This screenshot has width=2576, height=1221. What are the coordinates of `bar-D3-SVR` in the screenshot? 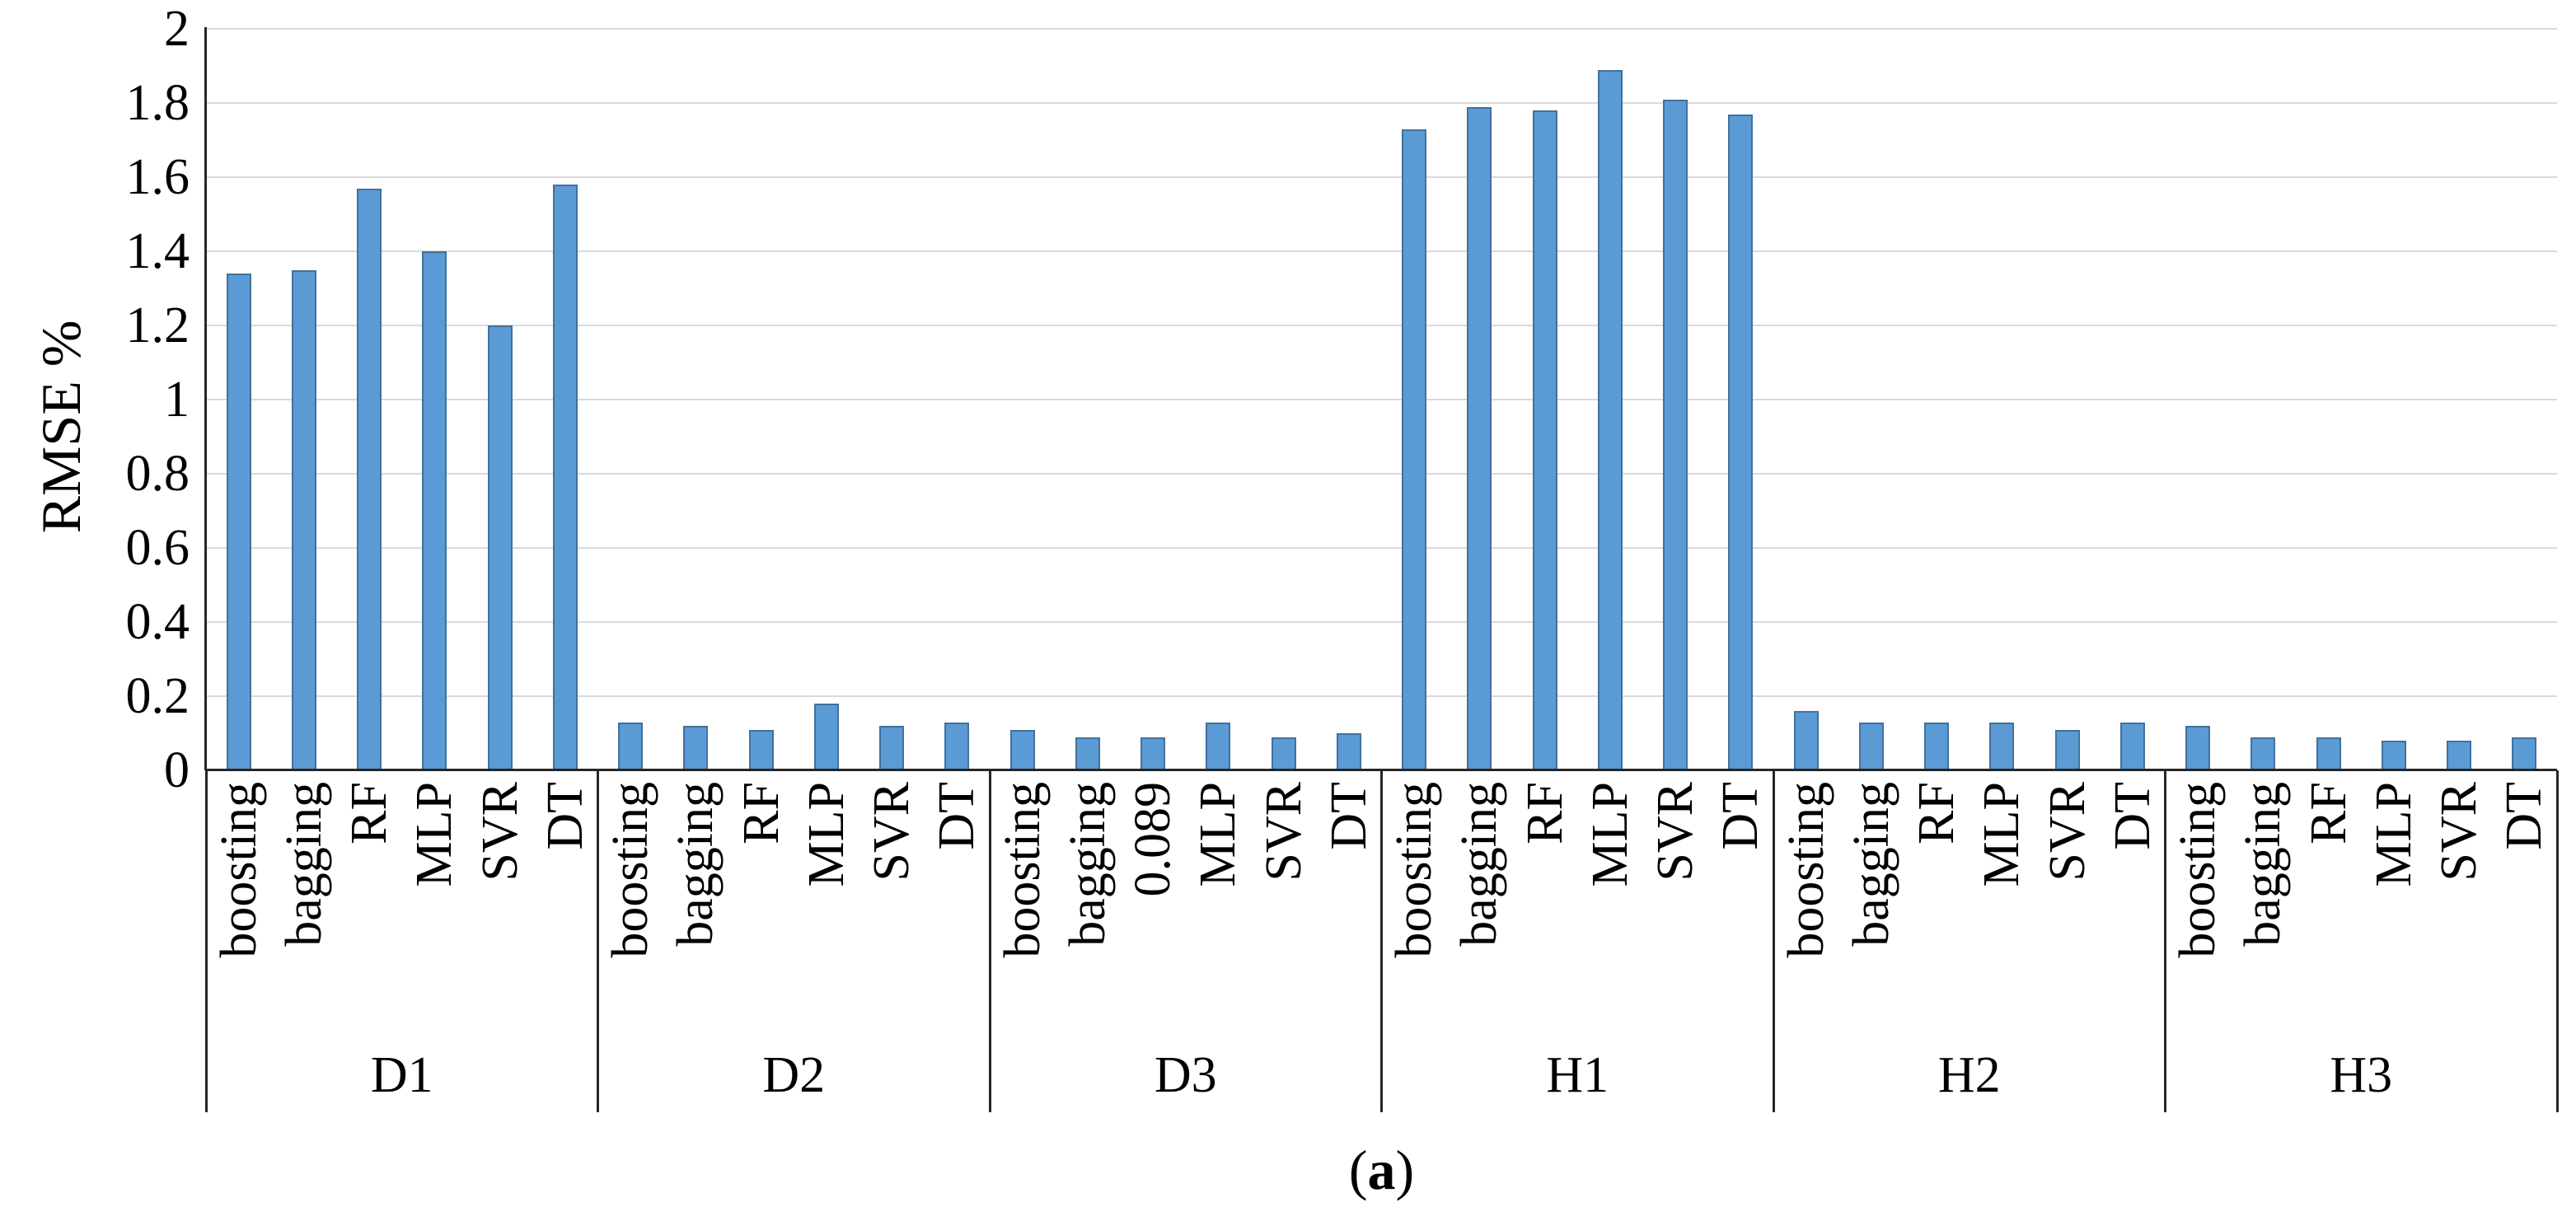 It's located at (1283, 753).